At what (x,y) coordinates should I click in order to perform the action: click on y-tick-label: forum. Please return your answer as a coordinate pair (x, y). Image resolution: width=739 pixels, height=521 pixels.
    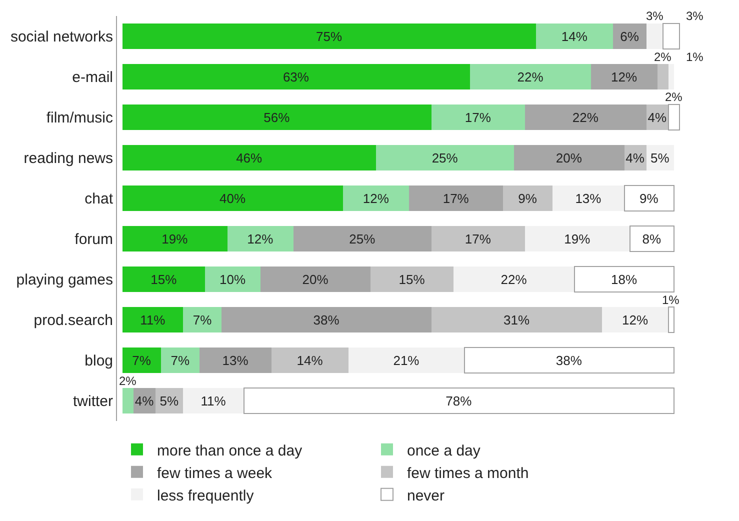
    Looking at the image, I should click on (93, 239).